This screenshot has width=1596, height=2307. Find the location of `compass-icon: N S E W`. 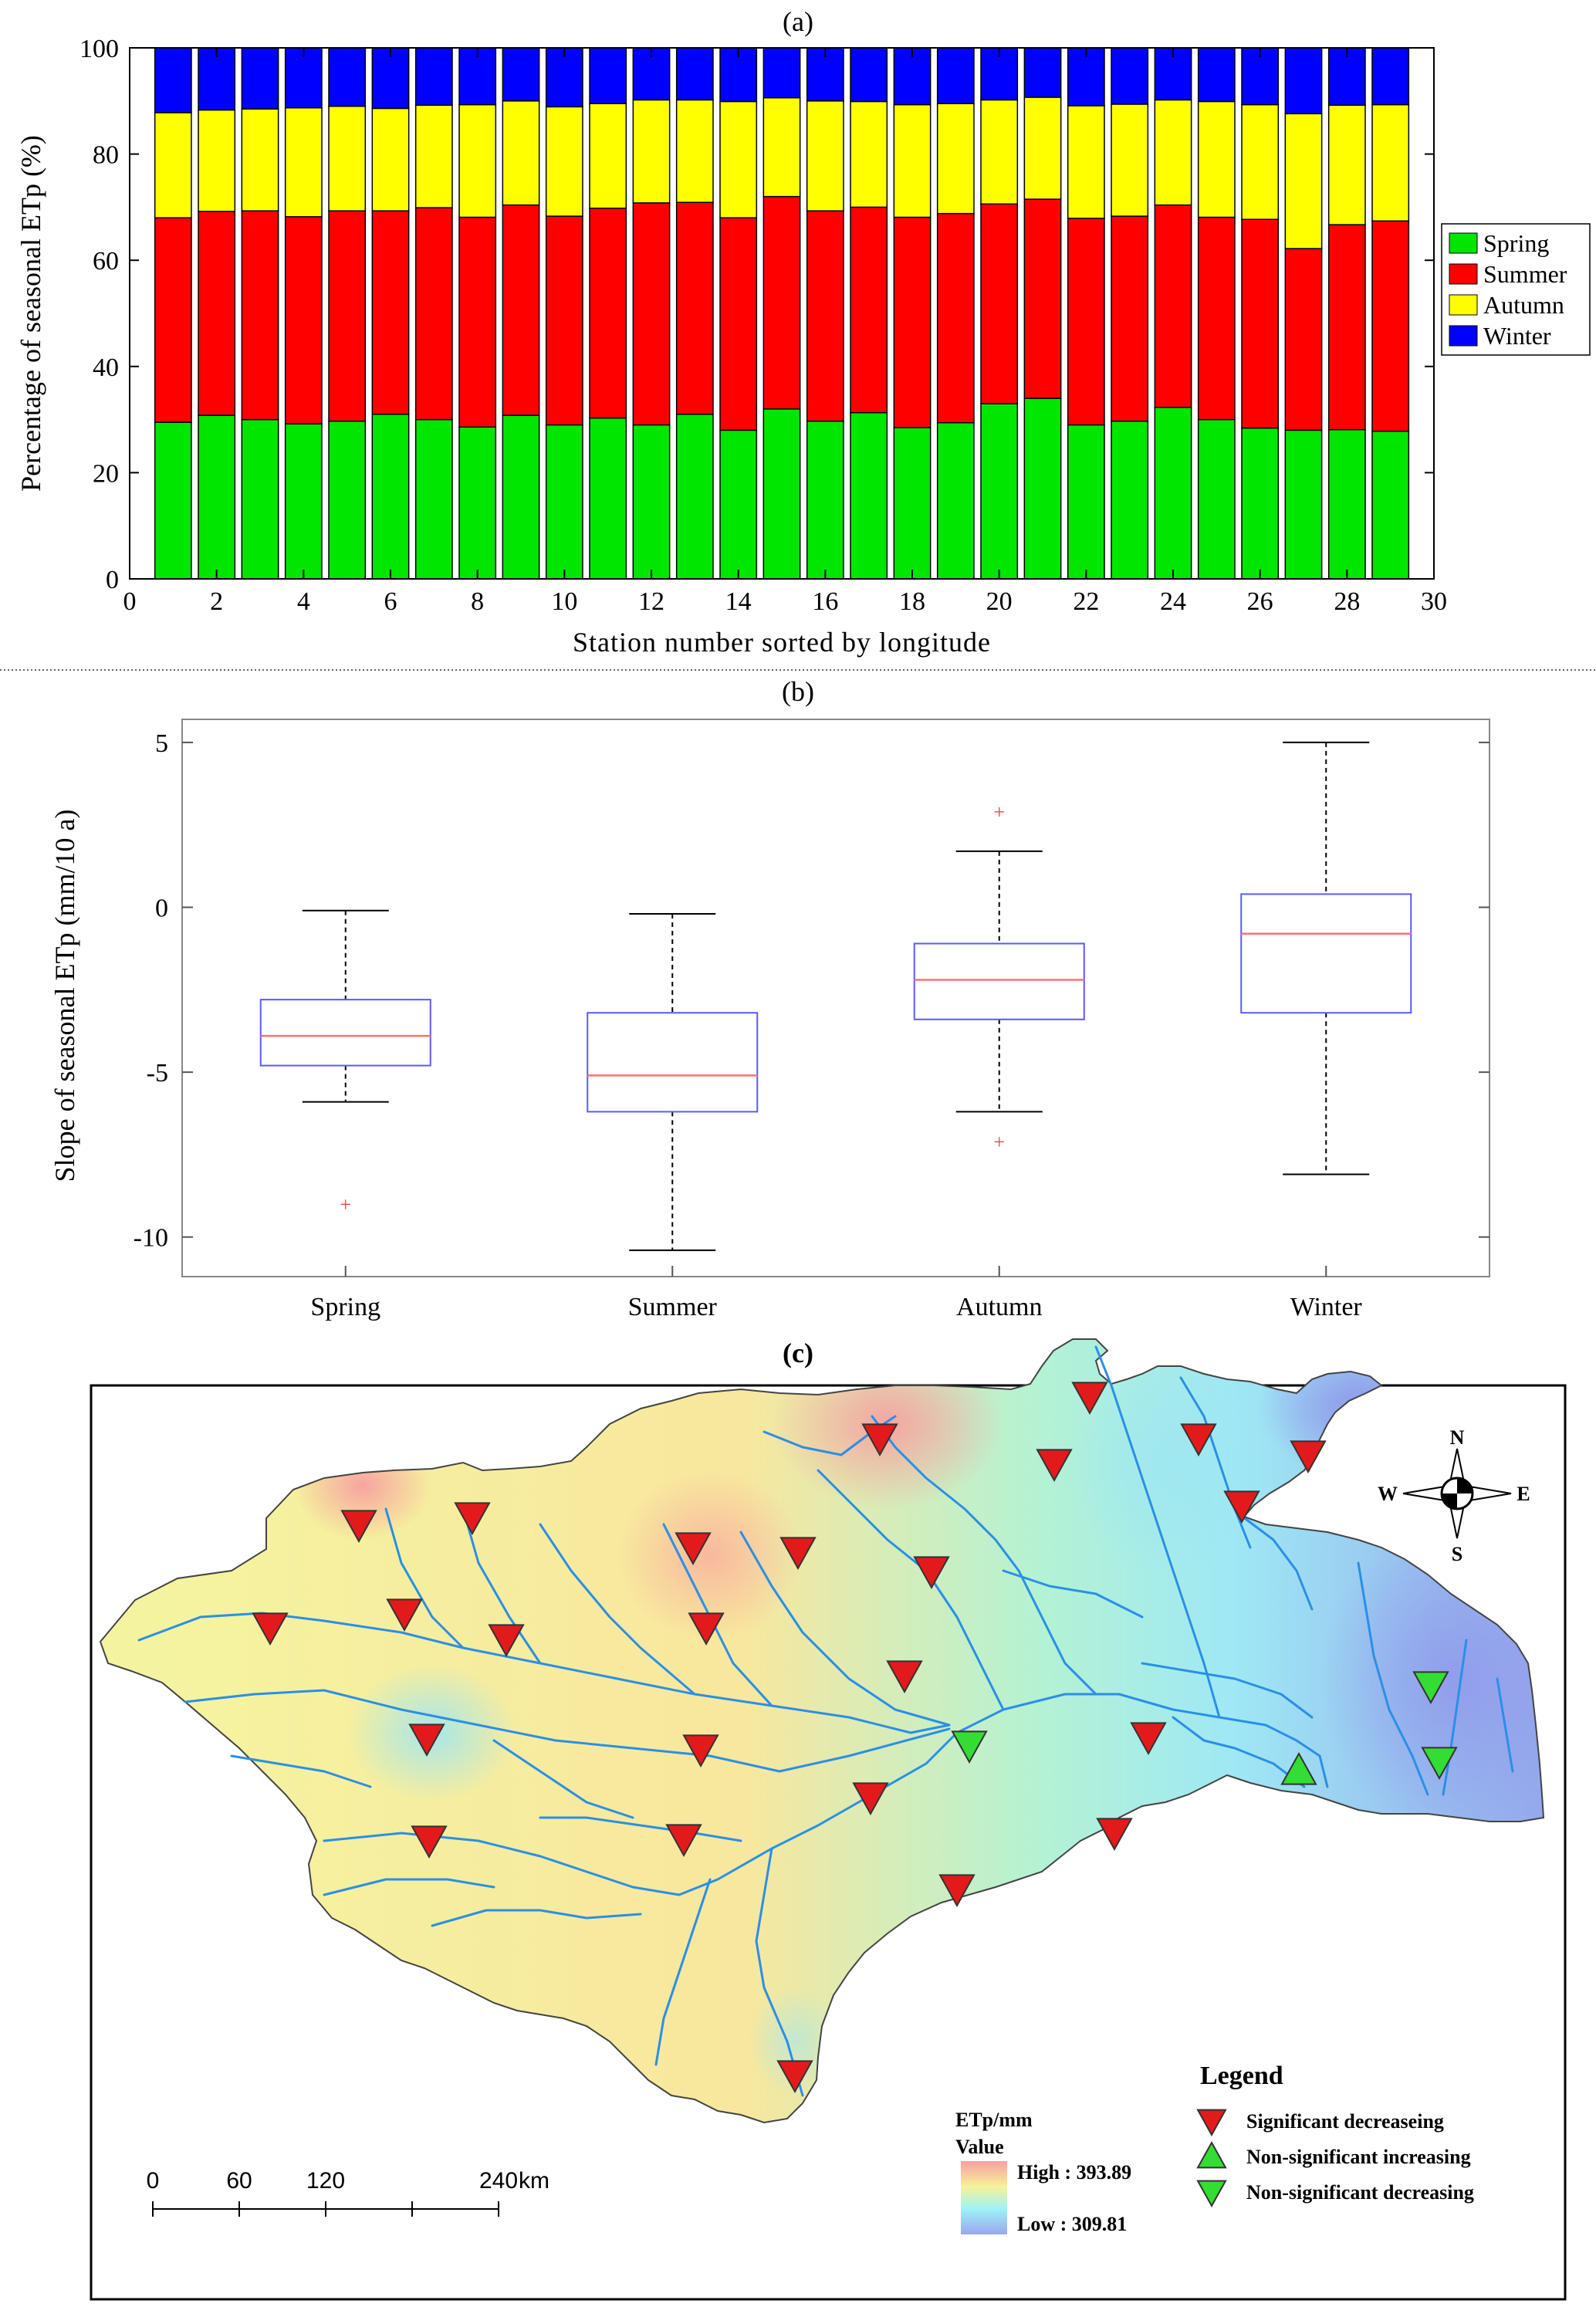

compass-icon: N S E W is located at coordinates (1454, 1495).